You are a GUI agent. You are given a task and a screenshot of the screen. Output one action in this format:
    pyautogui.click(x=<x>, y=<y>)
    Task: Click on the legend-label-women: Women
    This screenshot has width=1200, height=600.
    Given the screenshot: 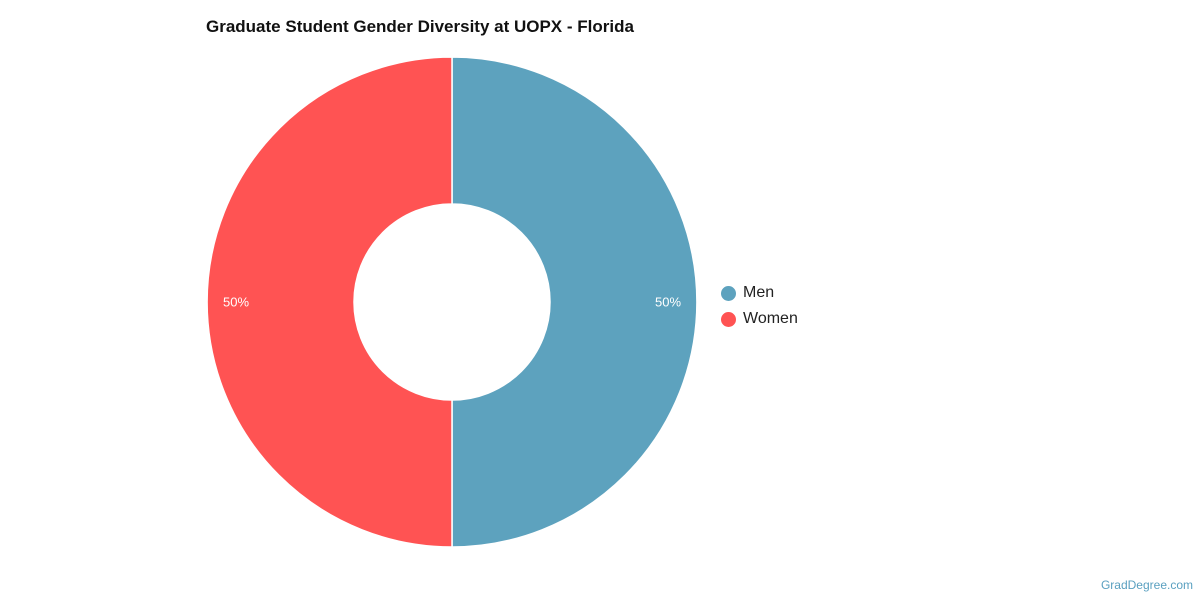 What is the action you would take?
    pyautogui.click(x=770, y=318)
    